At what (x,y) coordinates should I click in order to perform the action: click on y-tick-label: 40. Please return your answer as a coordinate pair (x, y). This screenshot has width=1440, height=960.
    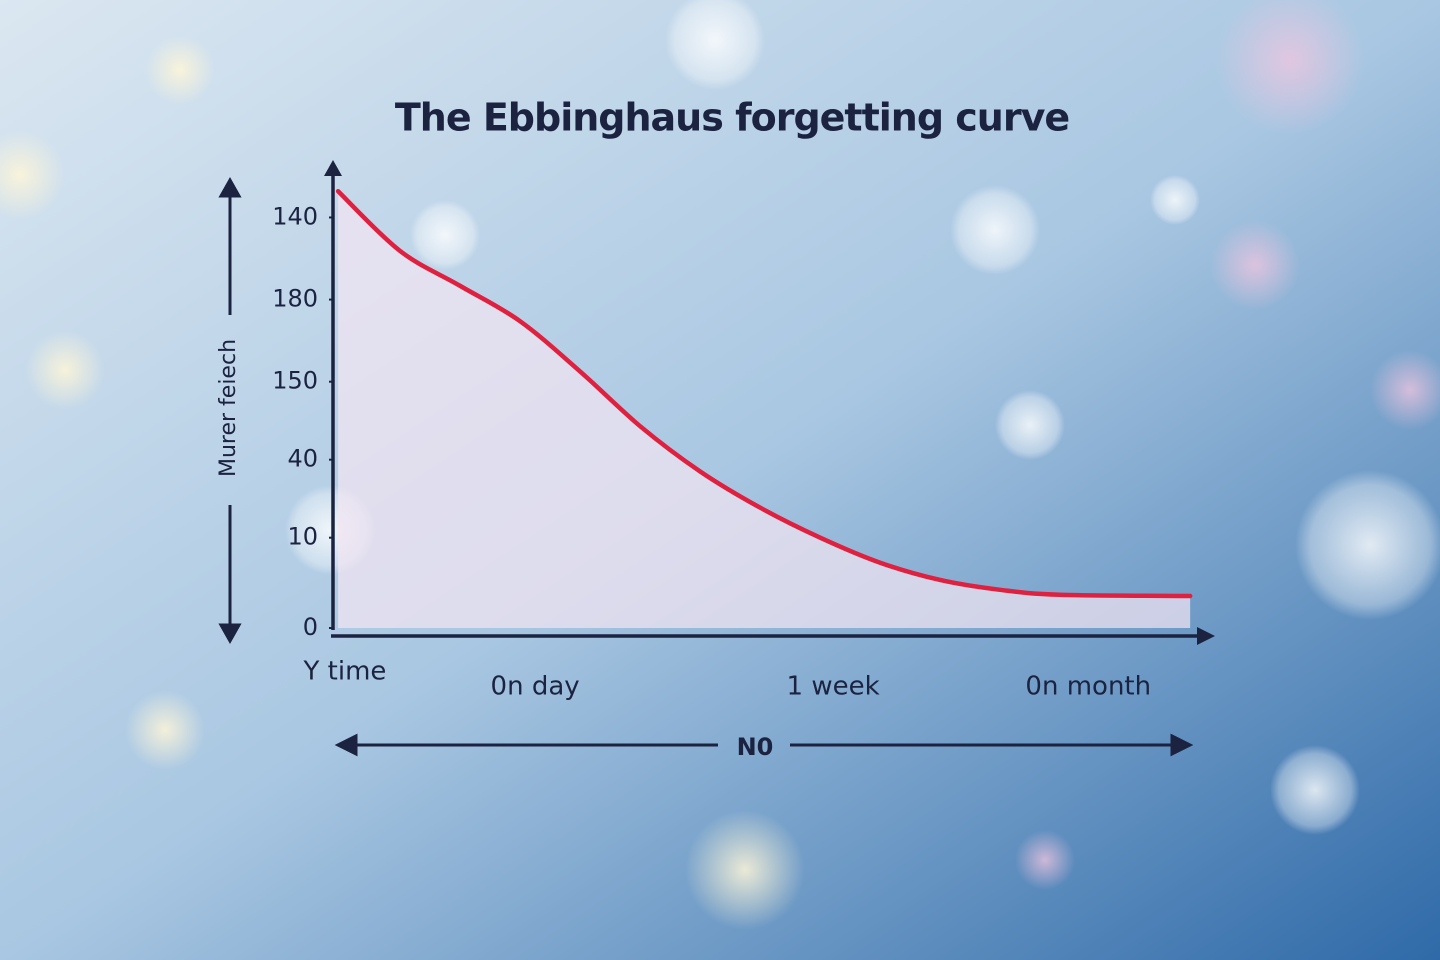
    Looking at the image, I should click on (302, 459).